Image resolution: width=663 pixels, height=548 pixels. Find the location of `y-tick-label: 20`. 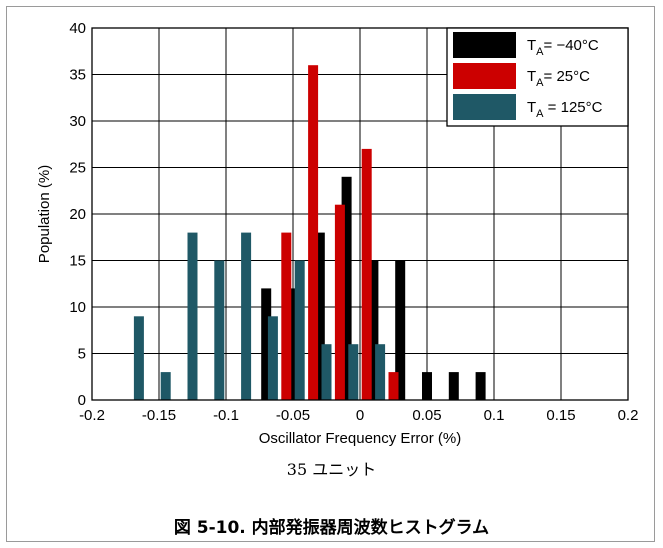

y-tick-label: 20 is located at coordinates (77, 214).